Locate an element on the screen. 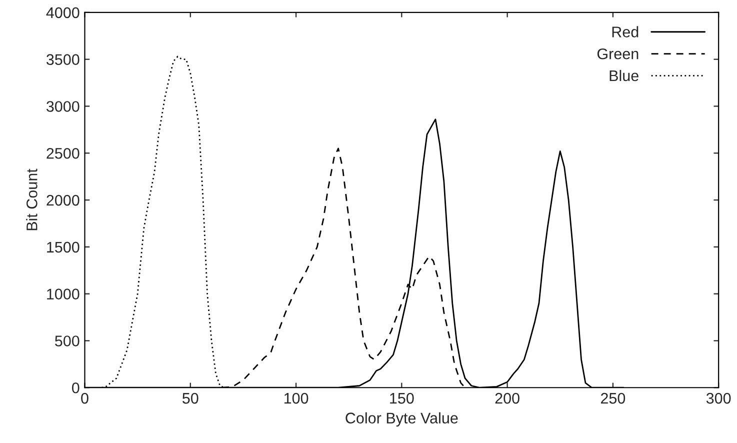 Image resolution: width=737 pixels, height=443 pixels. y-tick-label: 3000 is located at coordinates (63, 106).